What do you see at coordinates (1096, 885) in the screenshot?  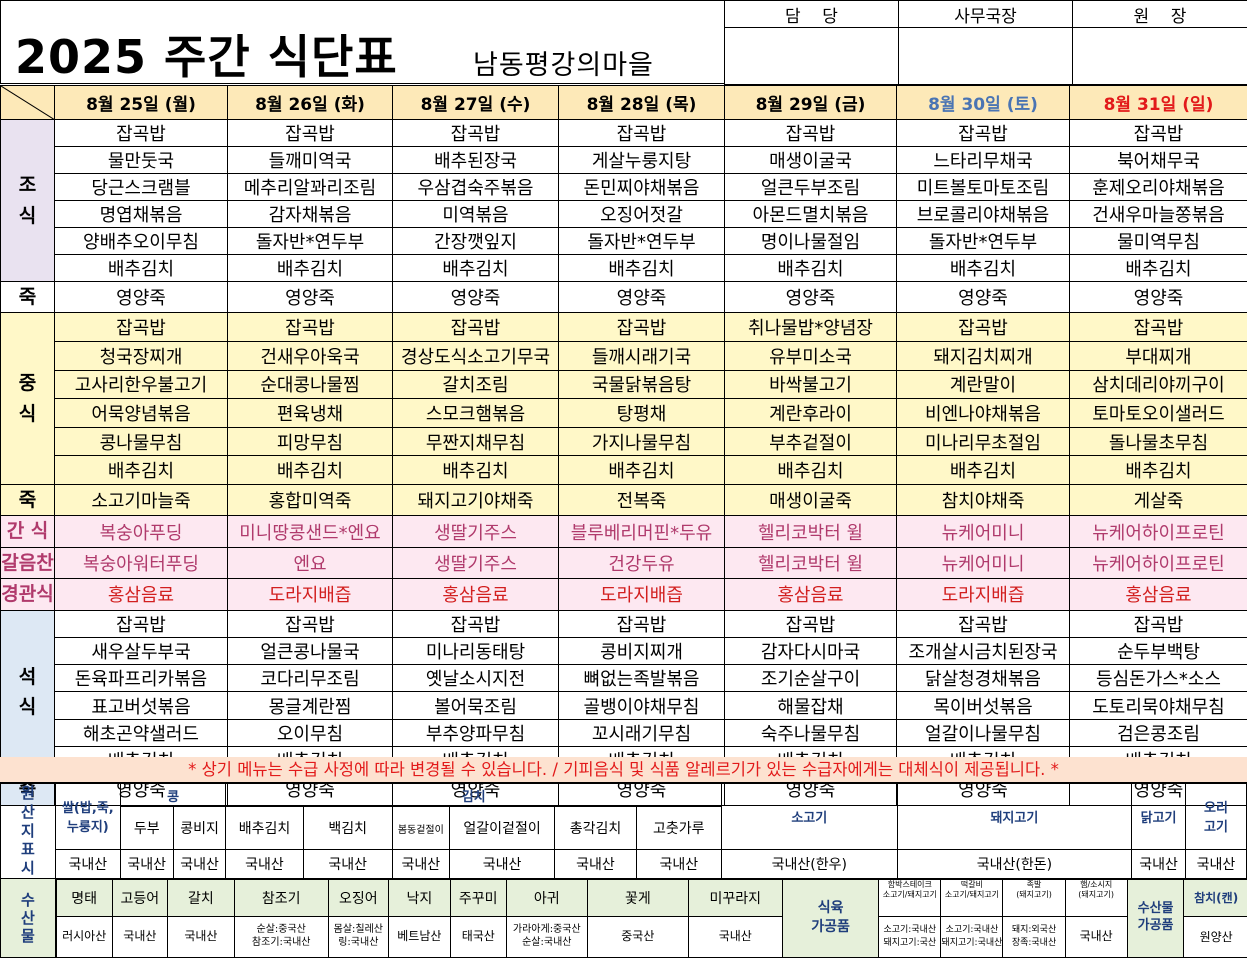 I see `processed-item-name: 햄/소시지` at bounding box center [1096, 885].